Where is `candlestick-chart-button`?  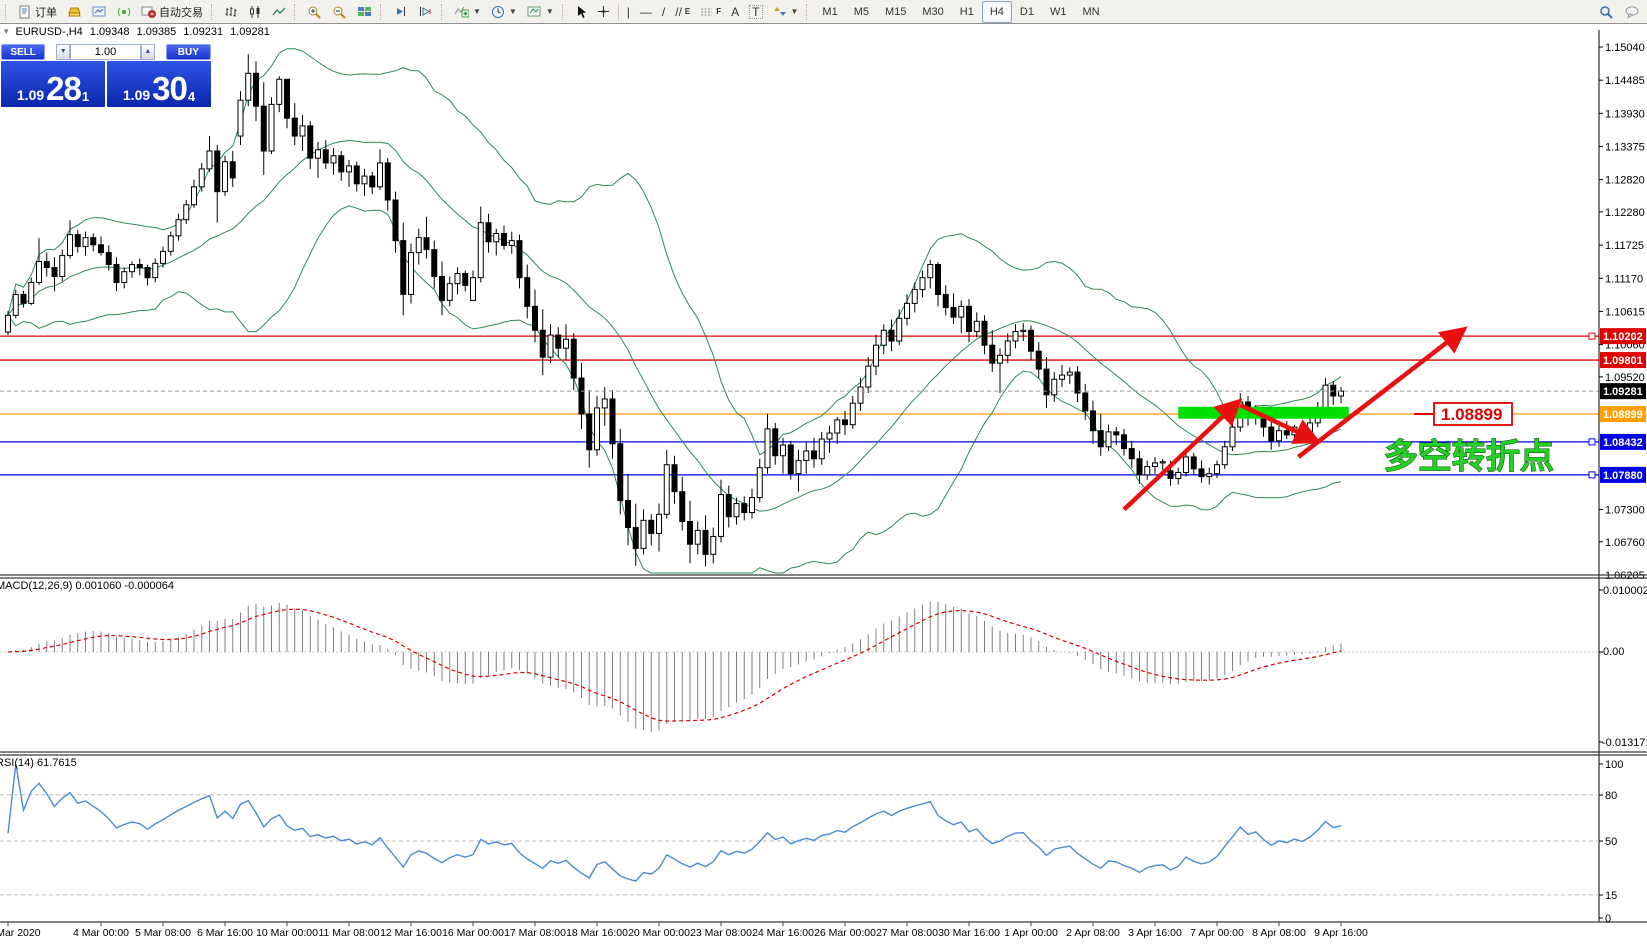 candlestick-chart-button is located at coordinates (255, 12).